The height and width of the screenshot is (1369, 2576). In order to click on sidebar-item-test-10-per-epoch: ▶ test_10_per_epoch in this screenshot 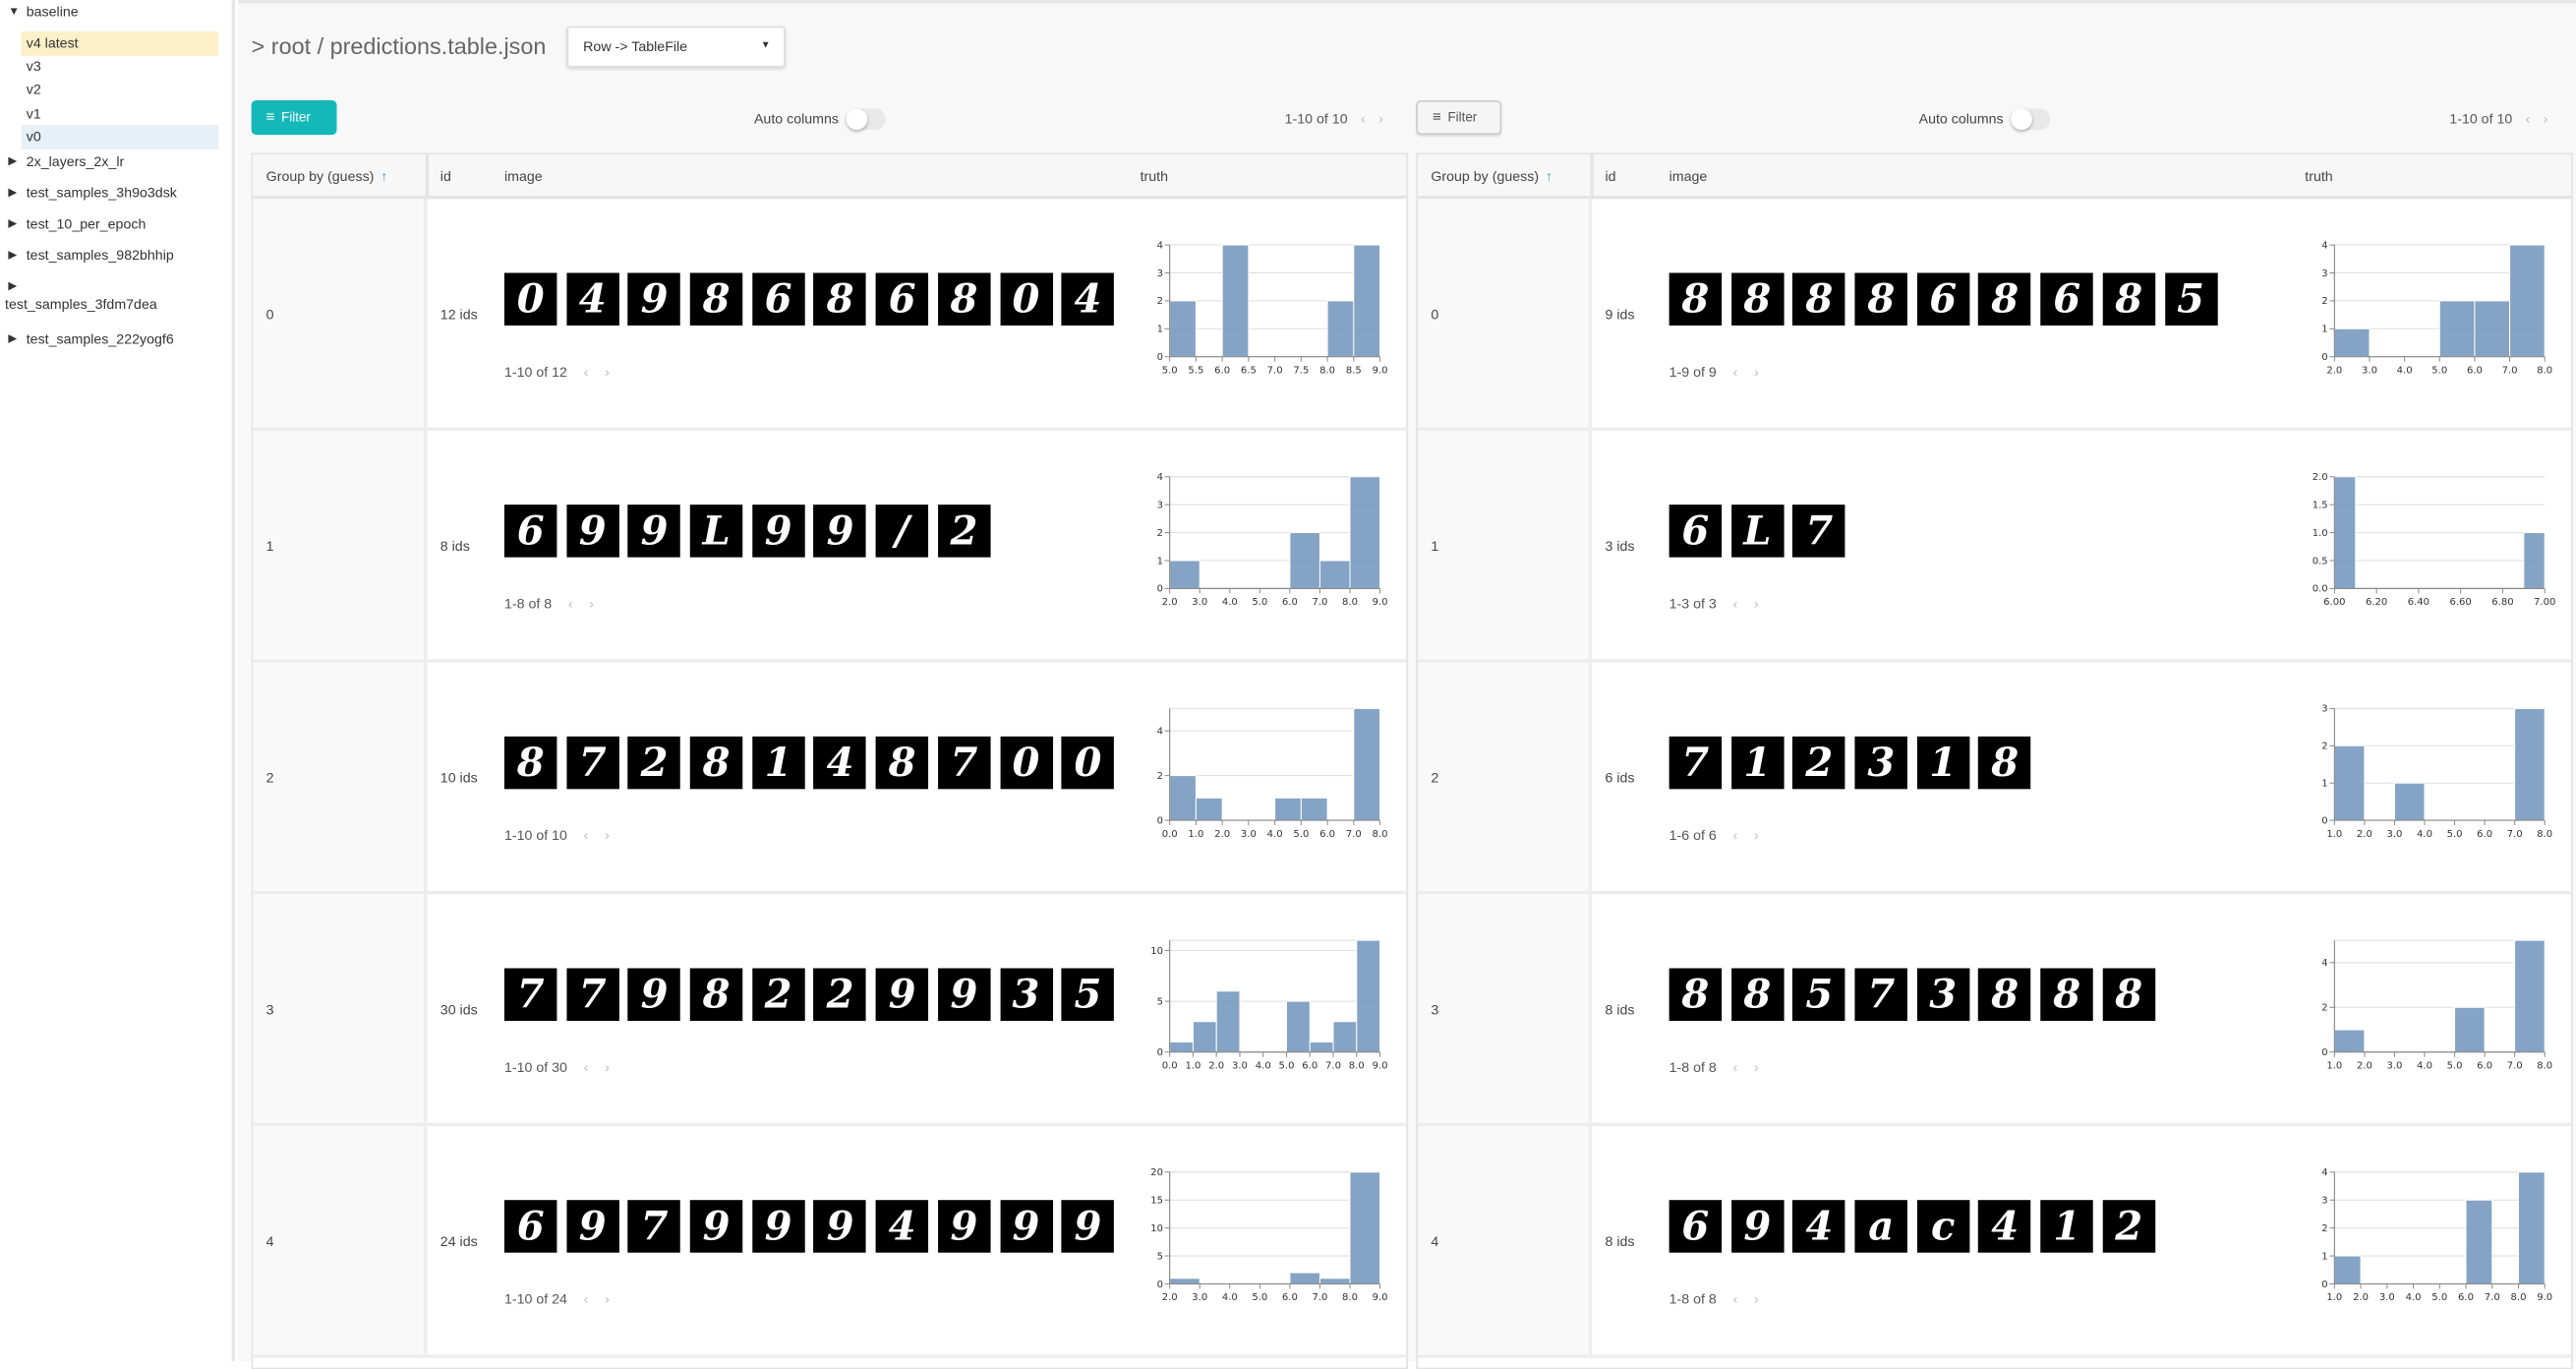, I will do `click(115, 225)`.